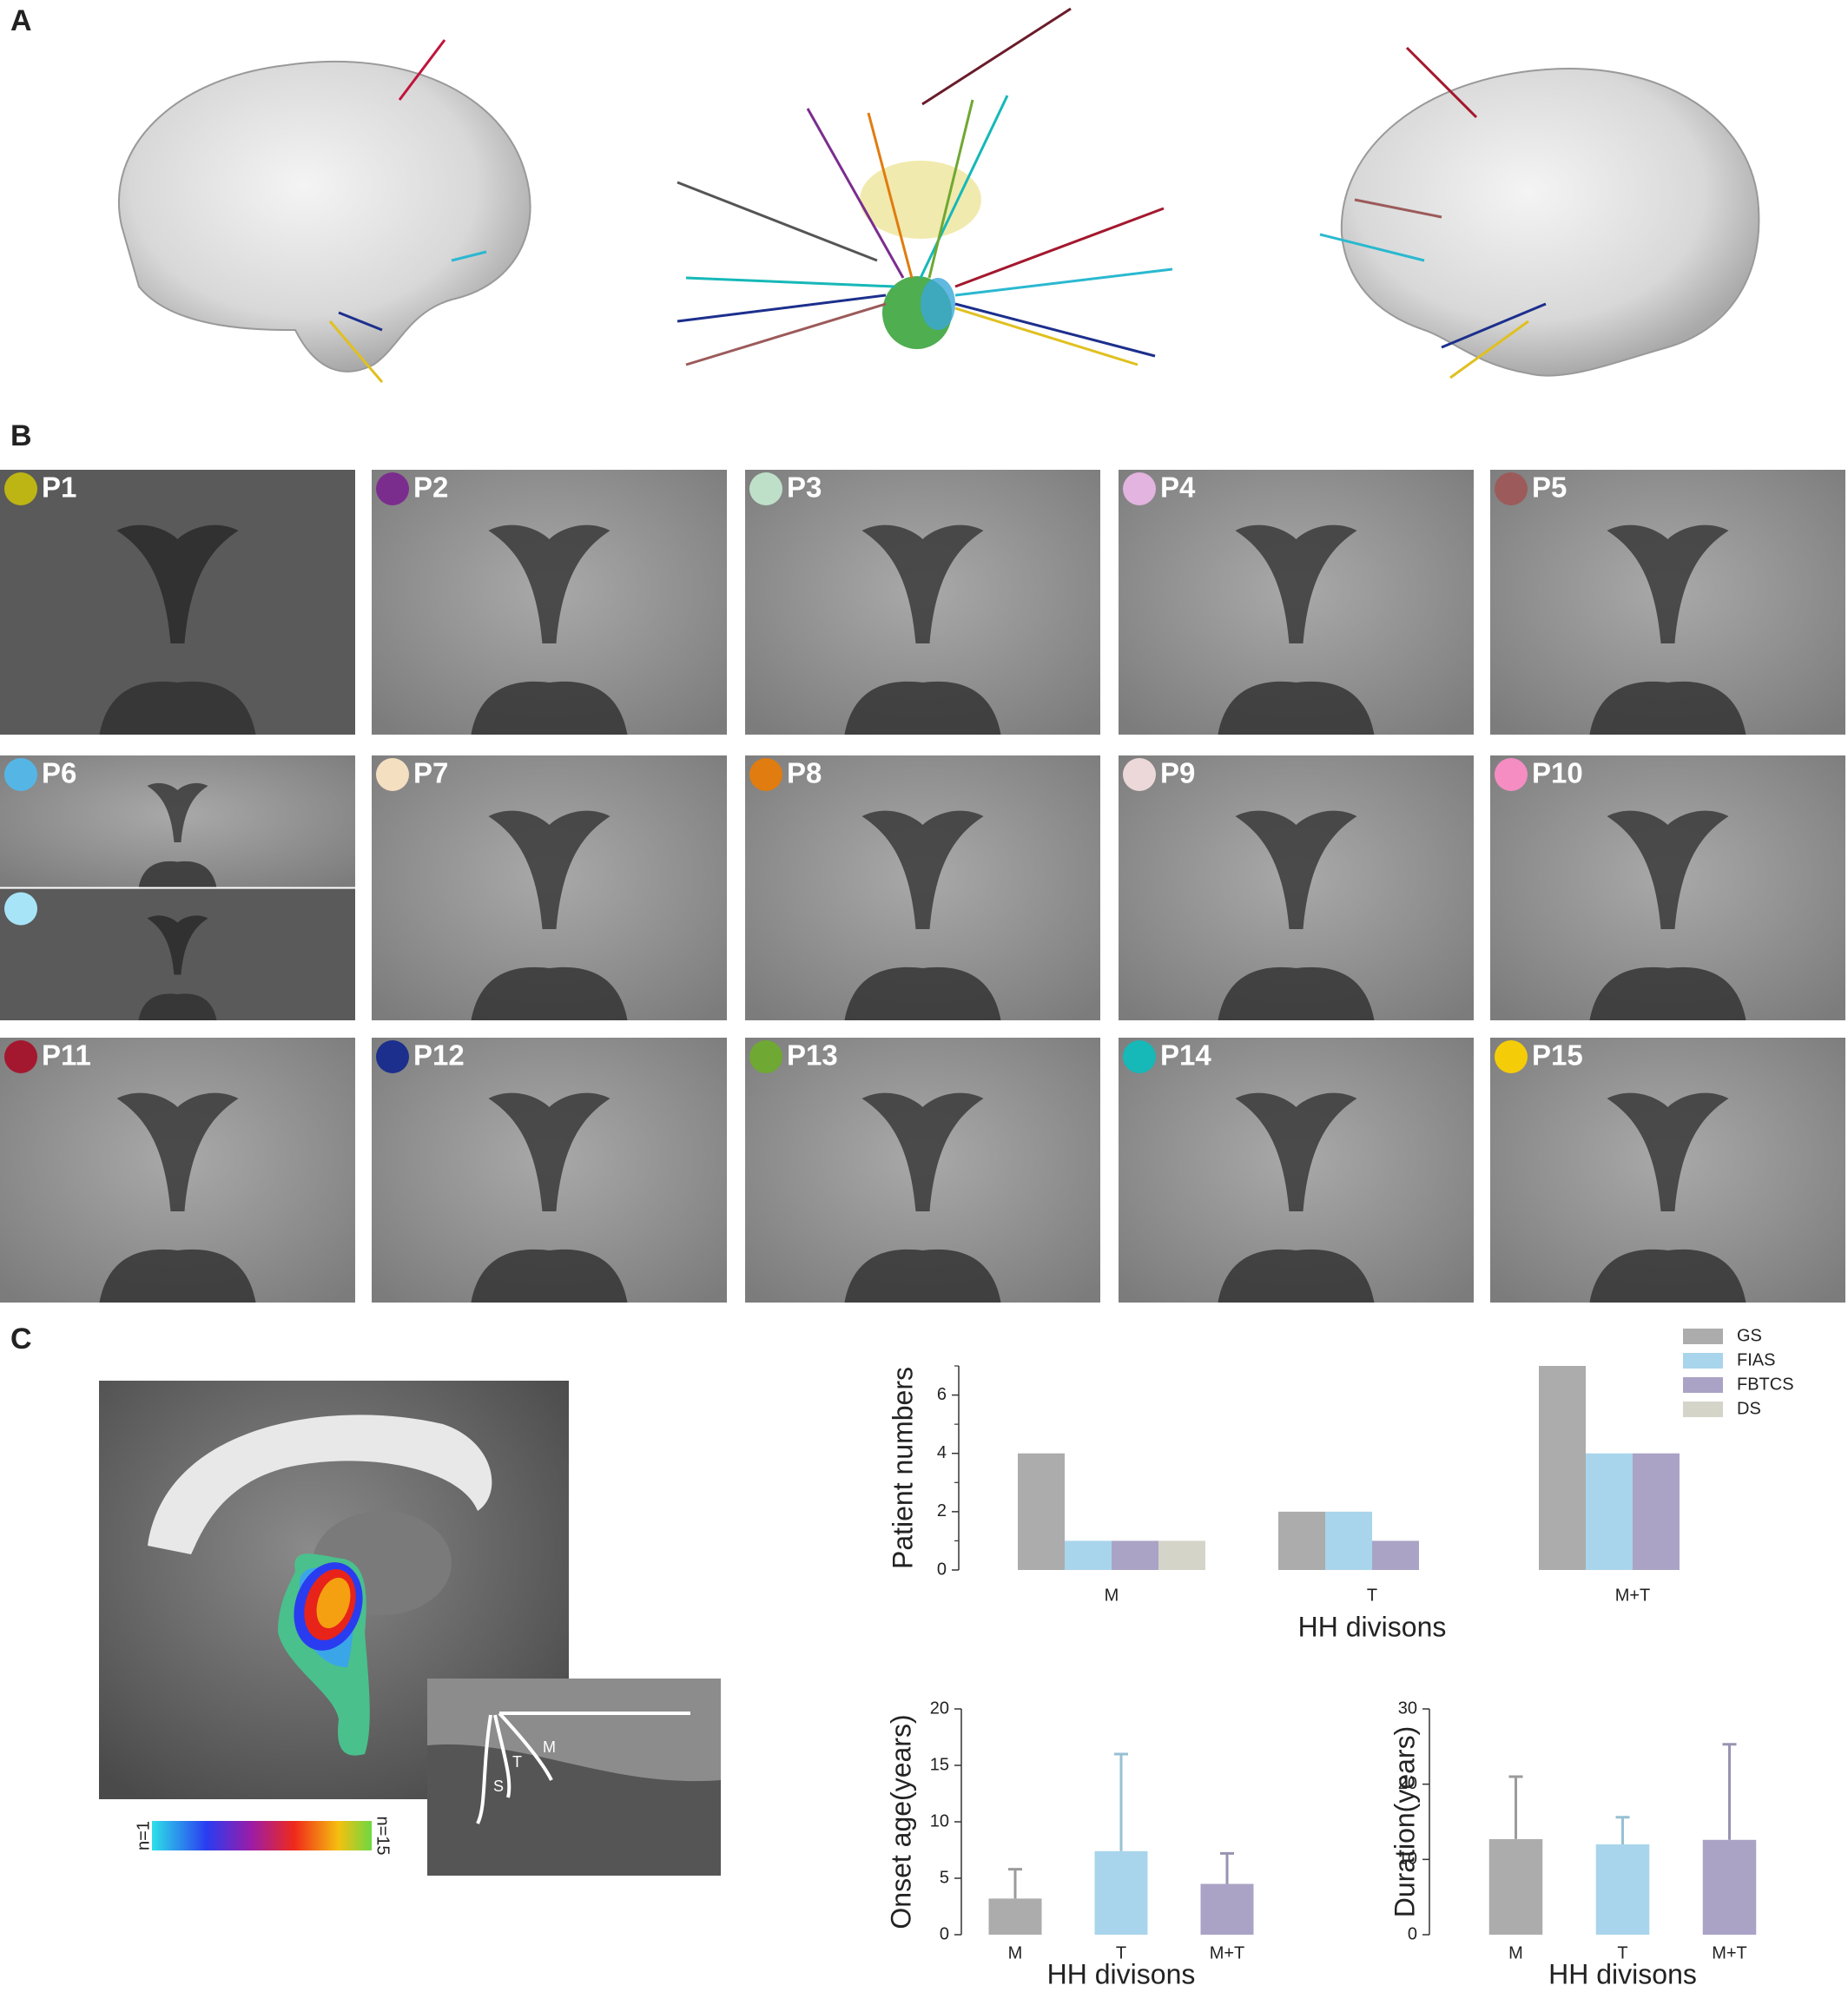 This screenshot has width=1848, height=1992. I want to click on patient-label: P6, so click(59, 773).